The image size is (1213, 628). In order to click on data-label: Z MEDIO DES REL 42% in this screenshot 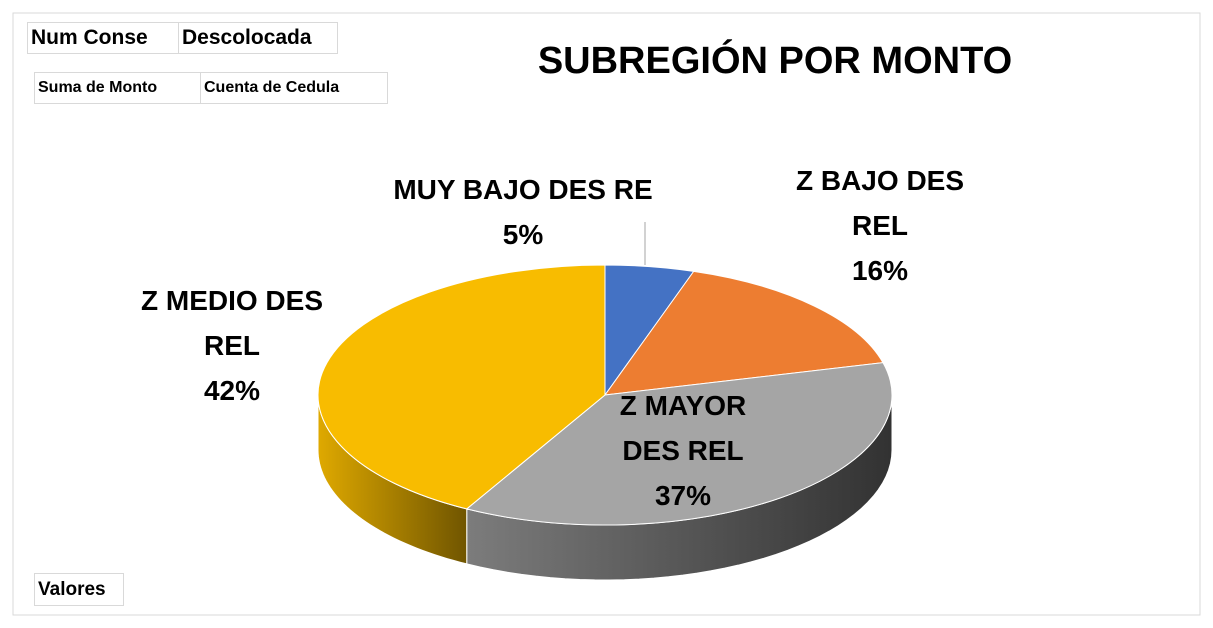, I will do `click(232, 345)`.